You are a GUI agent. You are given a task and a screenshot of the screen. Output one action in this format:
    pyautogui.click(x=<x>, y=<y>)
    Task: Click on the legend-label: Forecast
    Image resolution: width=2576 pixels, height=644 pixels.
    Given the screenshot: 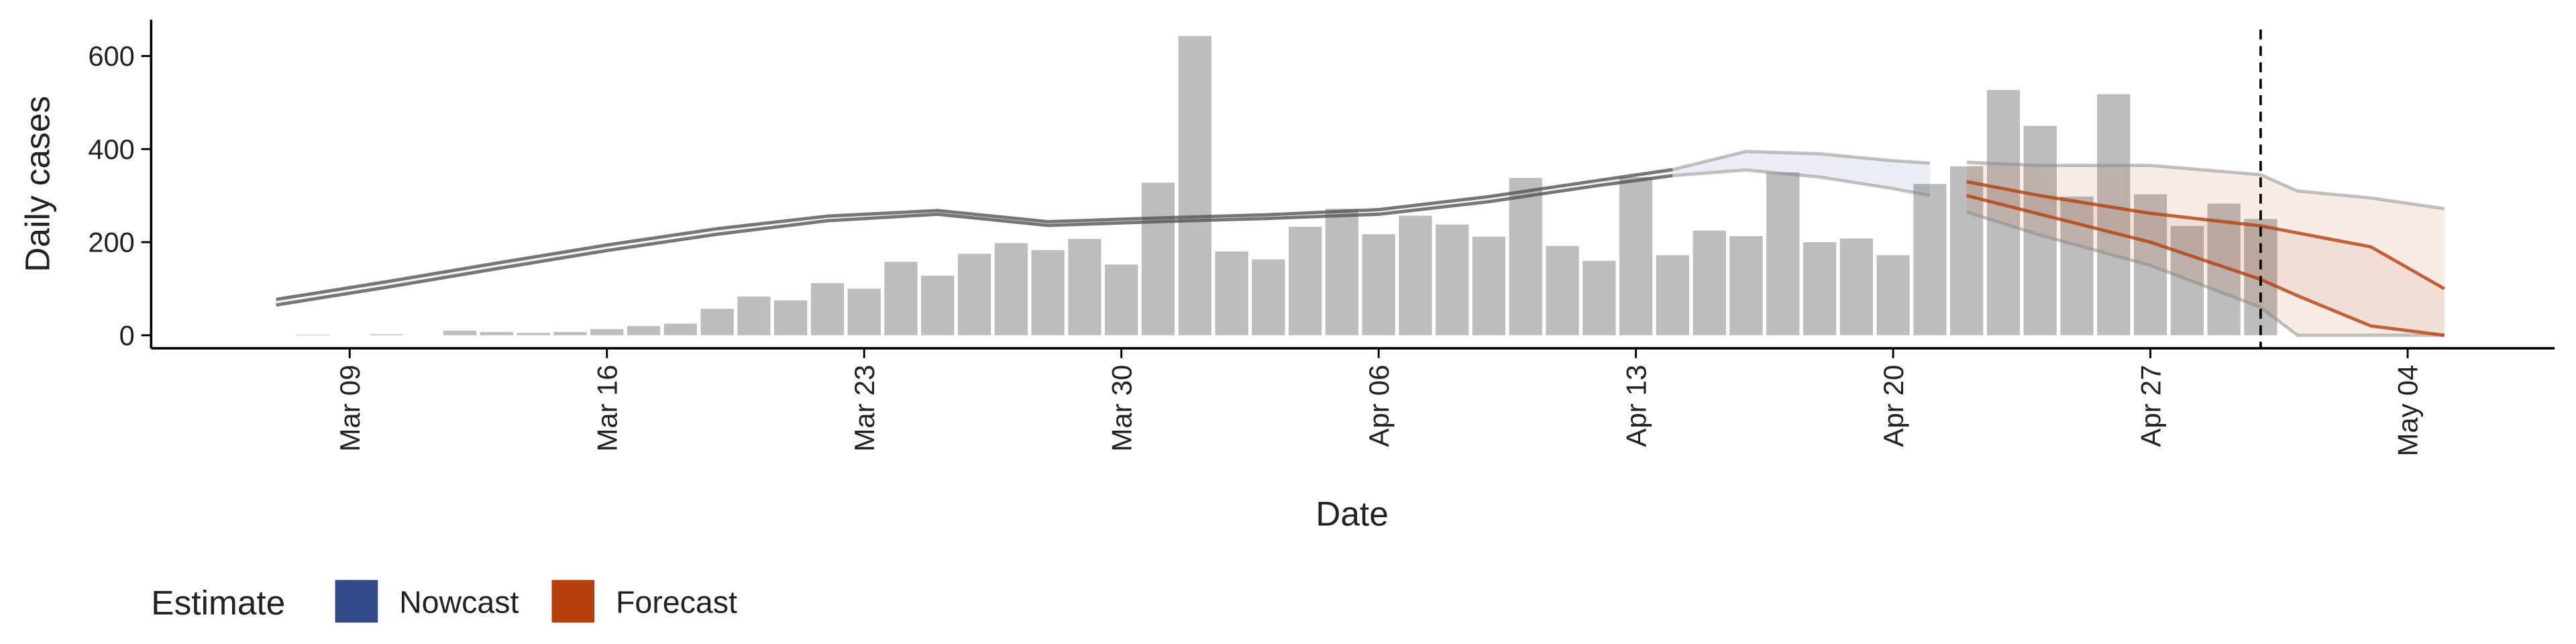 What is the action you would take?
    pyautogui.click(x=676, y=601)
    